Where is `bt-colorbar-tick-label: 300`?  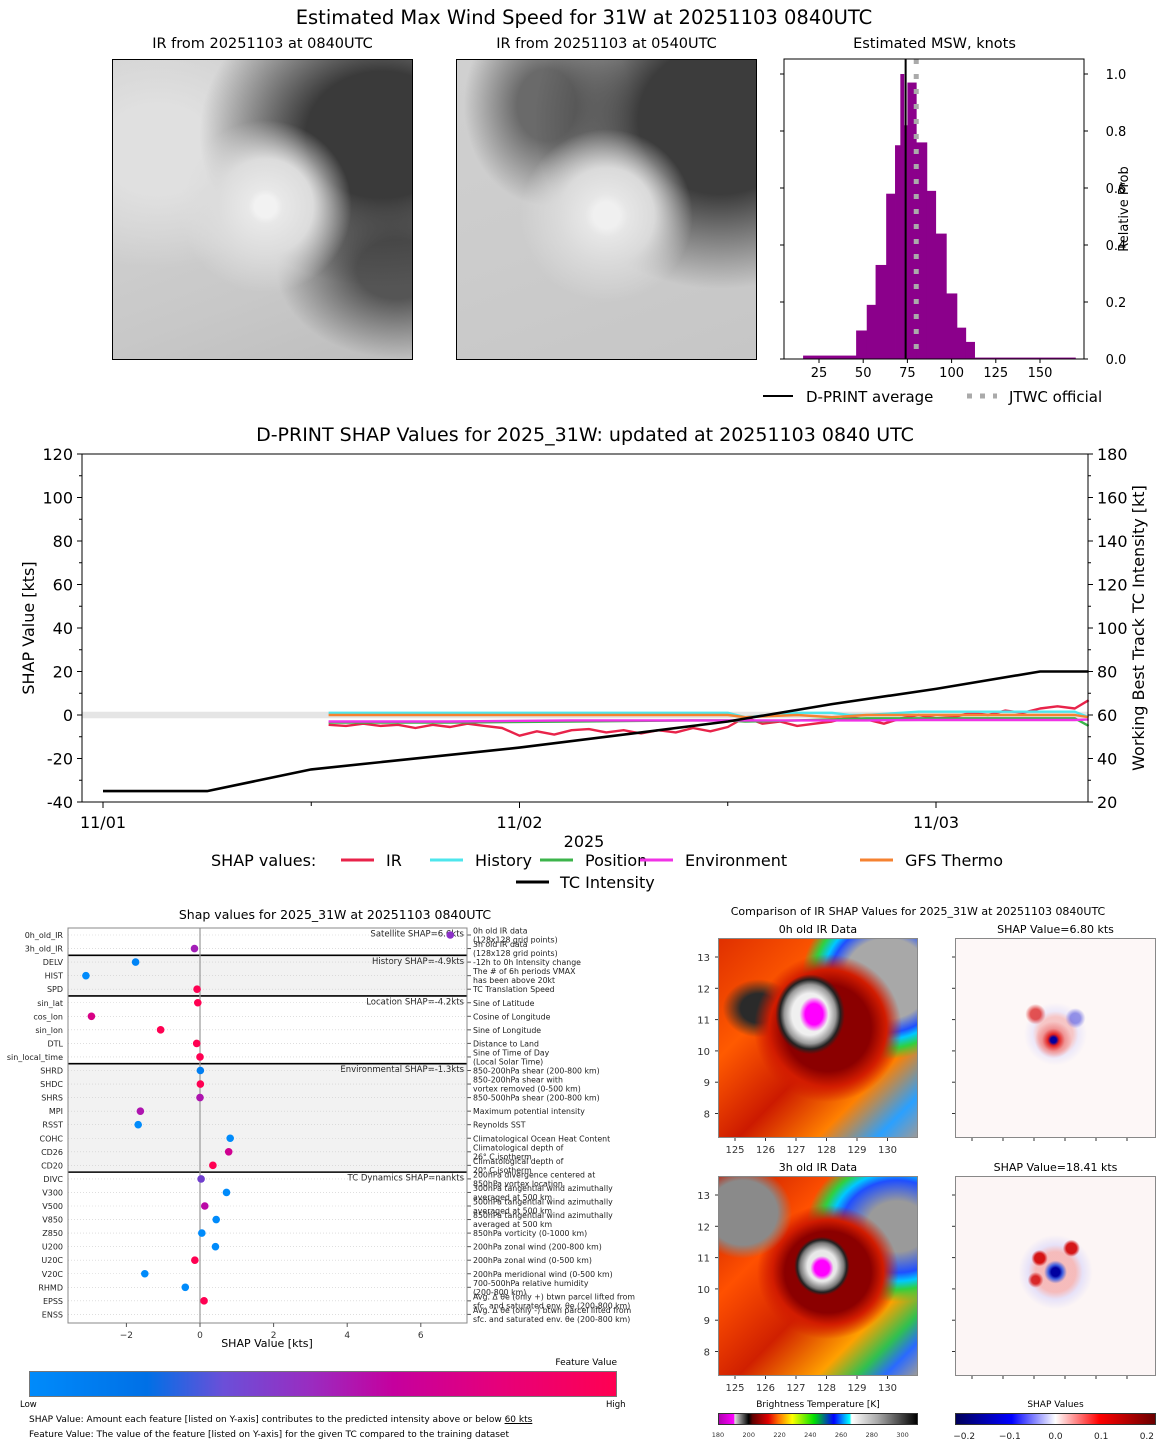 bt-colorbar-tick-label: 300 is located at coordinates (902, 1435).